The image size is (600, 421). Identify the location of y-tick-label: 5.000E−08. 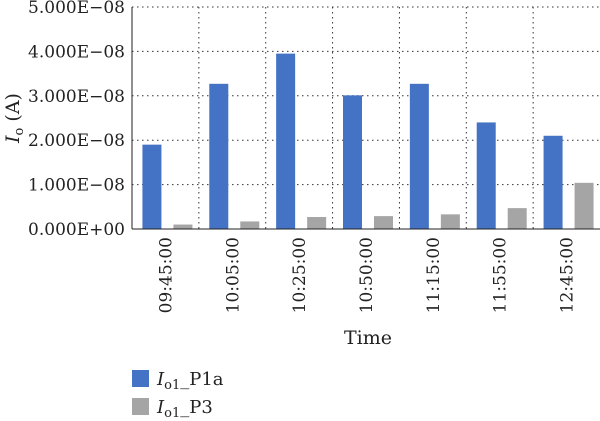
(76, 9).